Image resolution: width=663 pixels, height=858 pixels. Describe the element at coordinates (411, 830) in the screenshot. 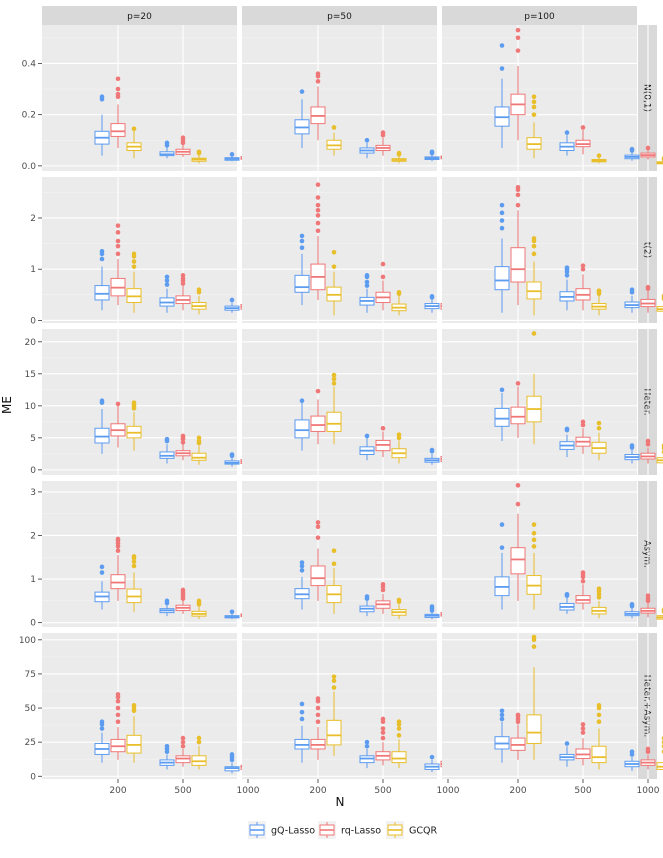

I see `legend-item-gcqr: GCQR` at that location.